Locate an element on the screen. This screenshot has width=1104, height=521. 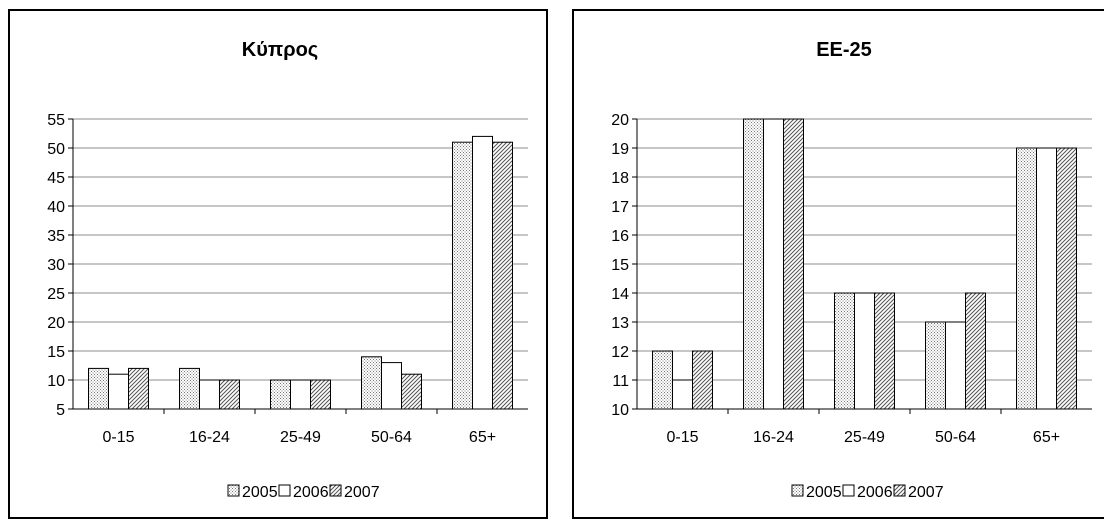
y-tick-label: 18 is located at coordinates (620, 178).